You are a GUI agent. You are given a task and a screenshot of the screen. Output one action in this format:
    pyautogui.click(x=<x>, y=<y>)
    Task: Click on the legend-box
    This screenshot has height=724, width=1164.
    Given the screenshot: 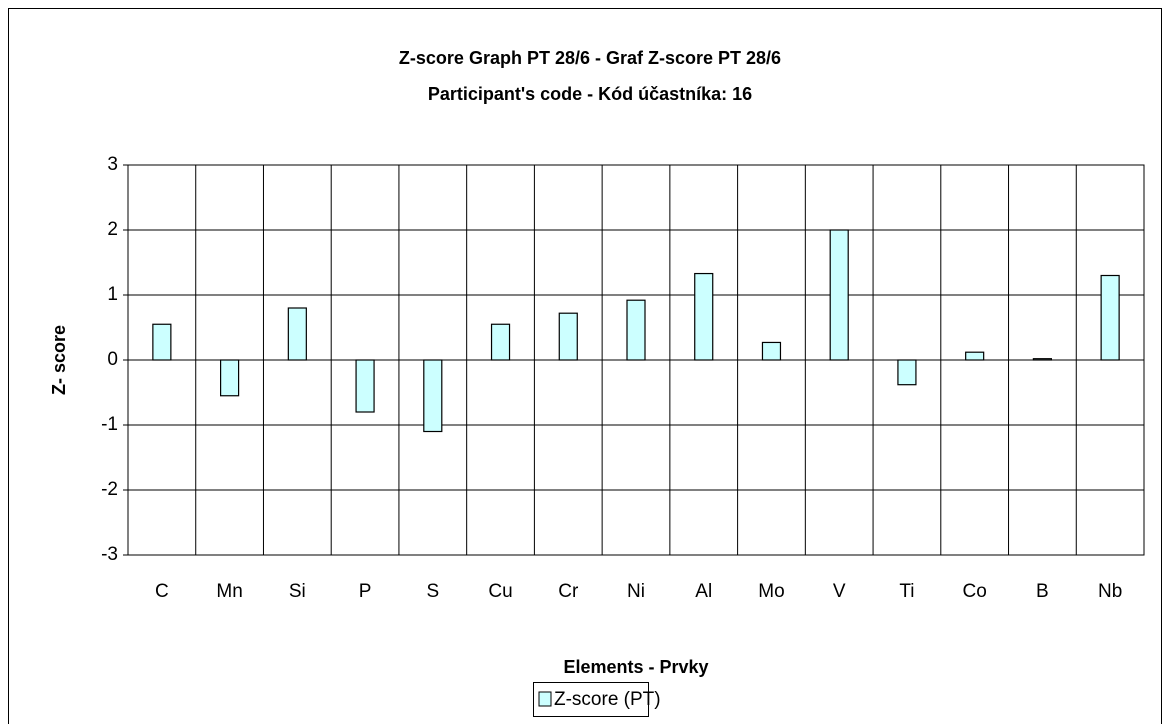 What is the action you would take?
    pyautogui.click(x=591, y=699)
    